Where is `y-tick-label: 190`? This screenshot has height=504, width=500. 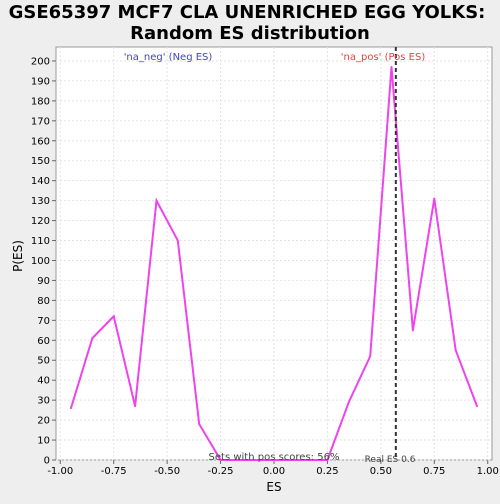
y-tick-label: 190 is located at coordinates (40, 81).